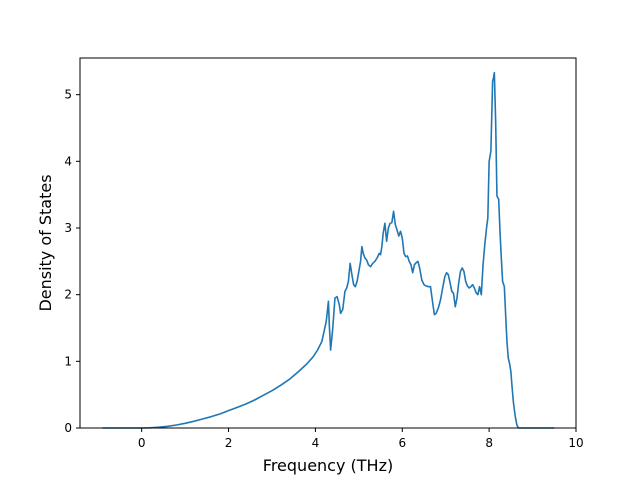 The height and width of the screenshot is (485, 640). Describe the element at coordinates (575, 443) in the screenshot. I see `x-tick-label: 10` at that location.